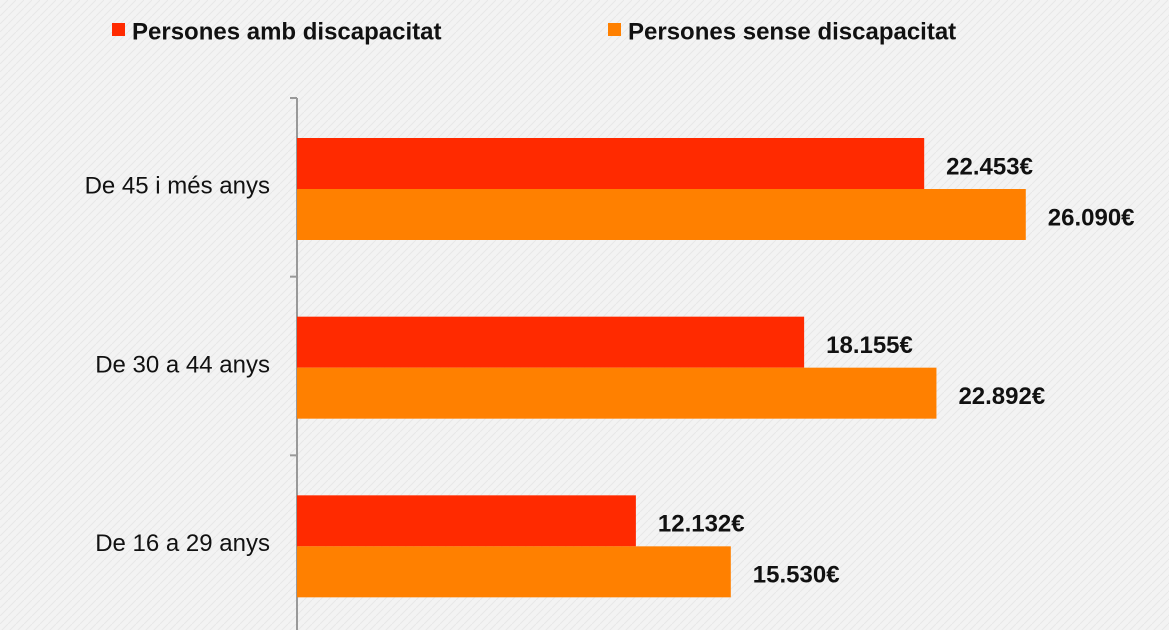  I want to click on category-label: De 16 a 29 anys, so click(182, 543).